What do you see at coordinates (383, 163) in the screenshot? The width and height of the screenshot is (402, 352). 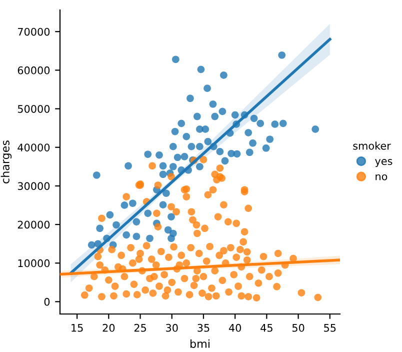 I see `legend-label: yes` at bounding box center [383, 163].